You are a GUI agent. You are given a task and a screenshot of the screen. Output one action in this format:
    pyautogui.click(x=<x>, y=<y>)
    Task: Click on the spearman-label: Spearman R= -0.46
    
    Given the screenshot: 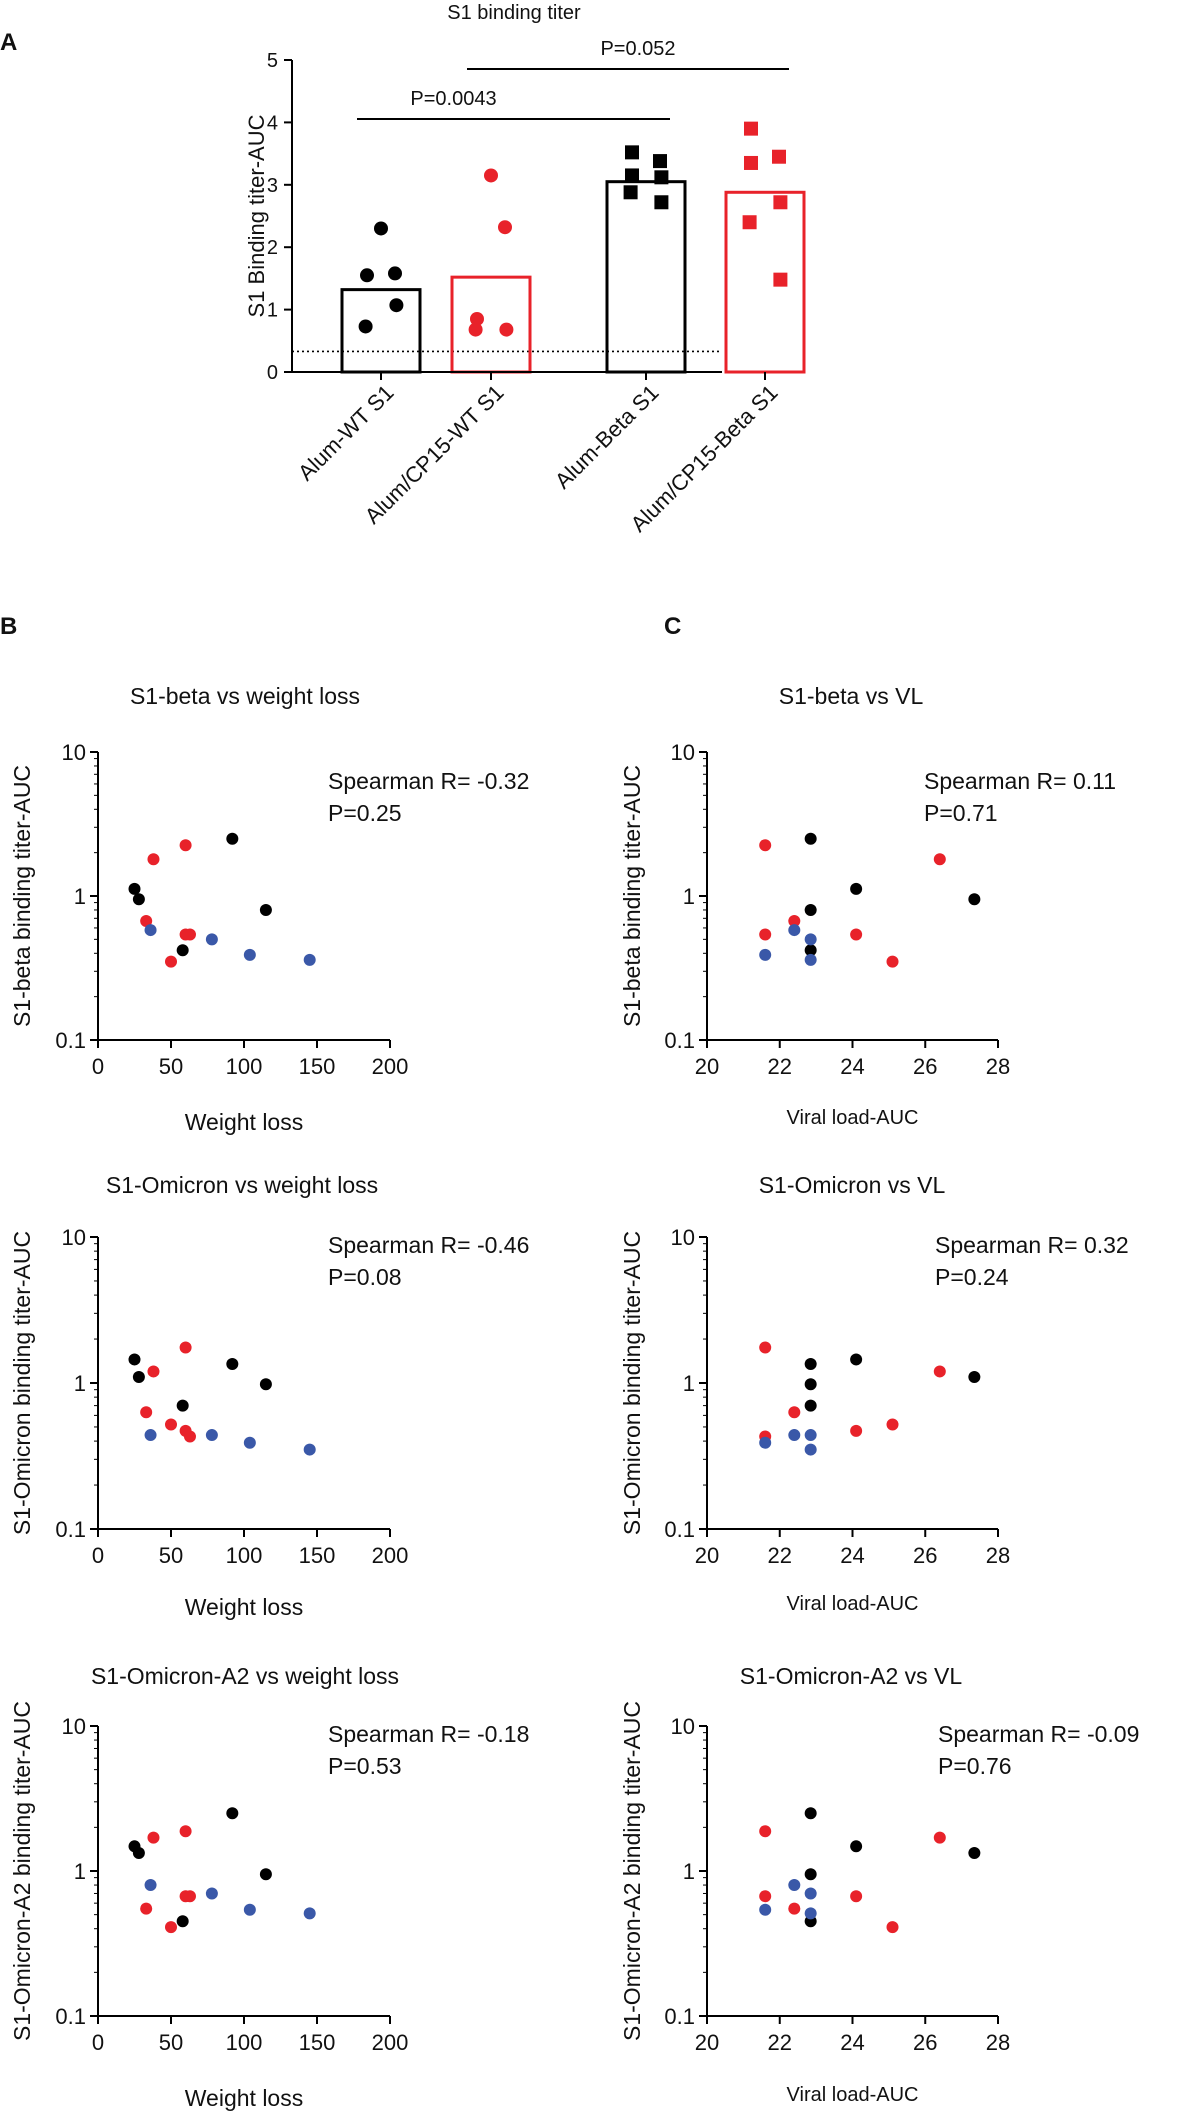 What is the action you would take?
    pyautogui.click(x=428, y=1245)
    